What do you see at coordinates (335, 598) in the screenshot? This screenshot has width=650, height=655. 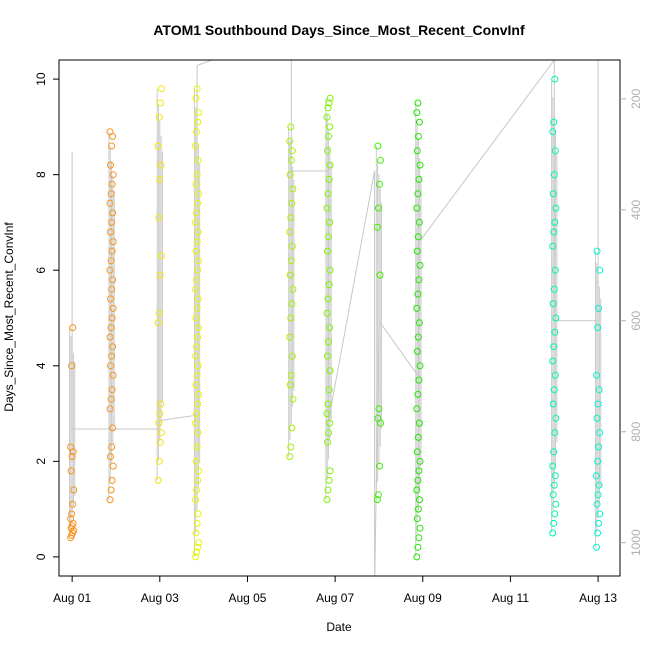 I see `x-tick-label: Aug 07` at bounding box center [335, 598].